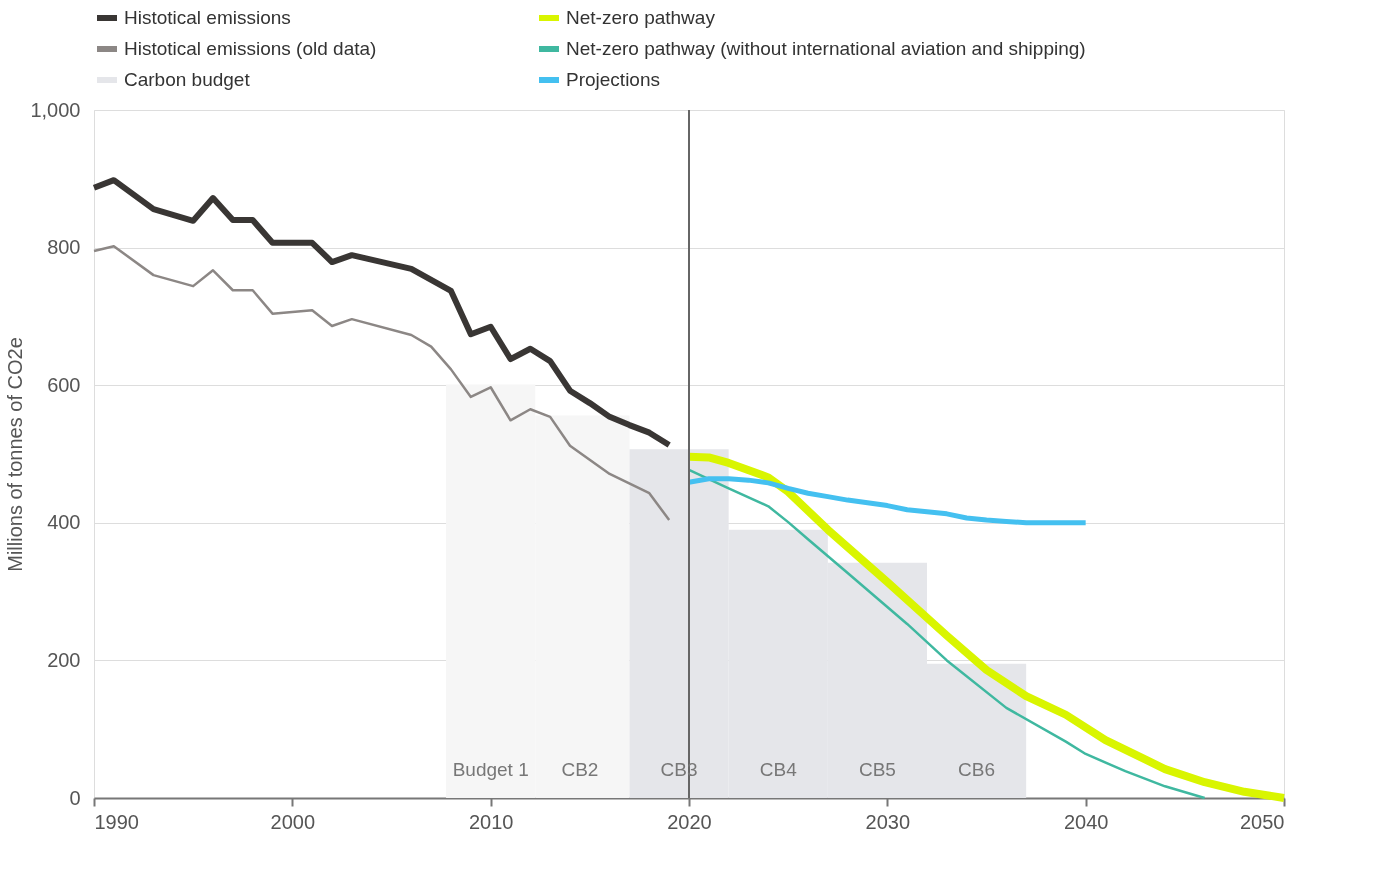 Image resolution: width=1392 pixels, height=871 pixels. I want to click on legend-label: Net-zero pathway (without international aviation and shipping), so click(826, 48).